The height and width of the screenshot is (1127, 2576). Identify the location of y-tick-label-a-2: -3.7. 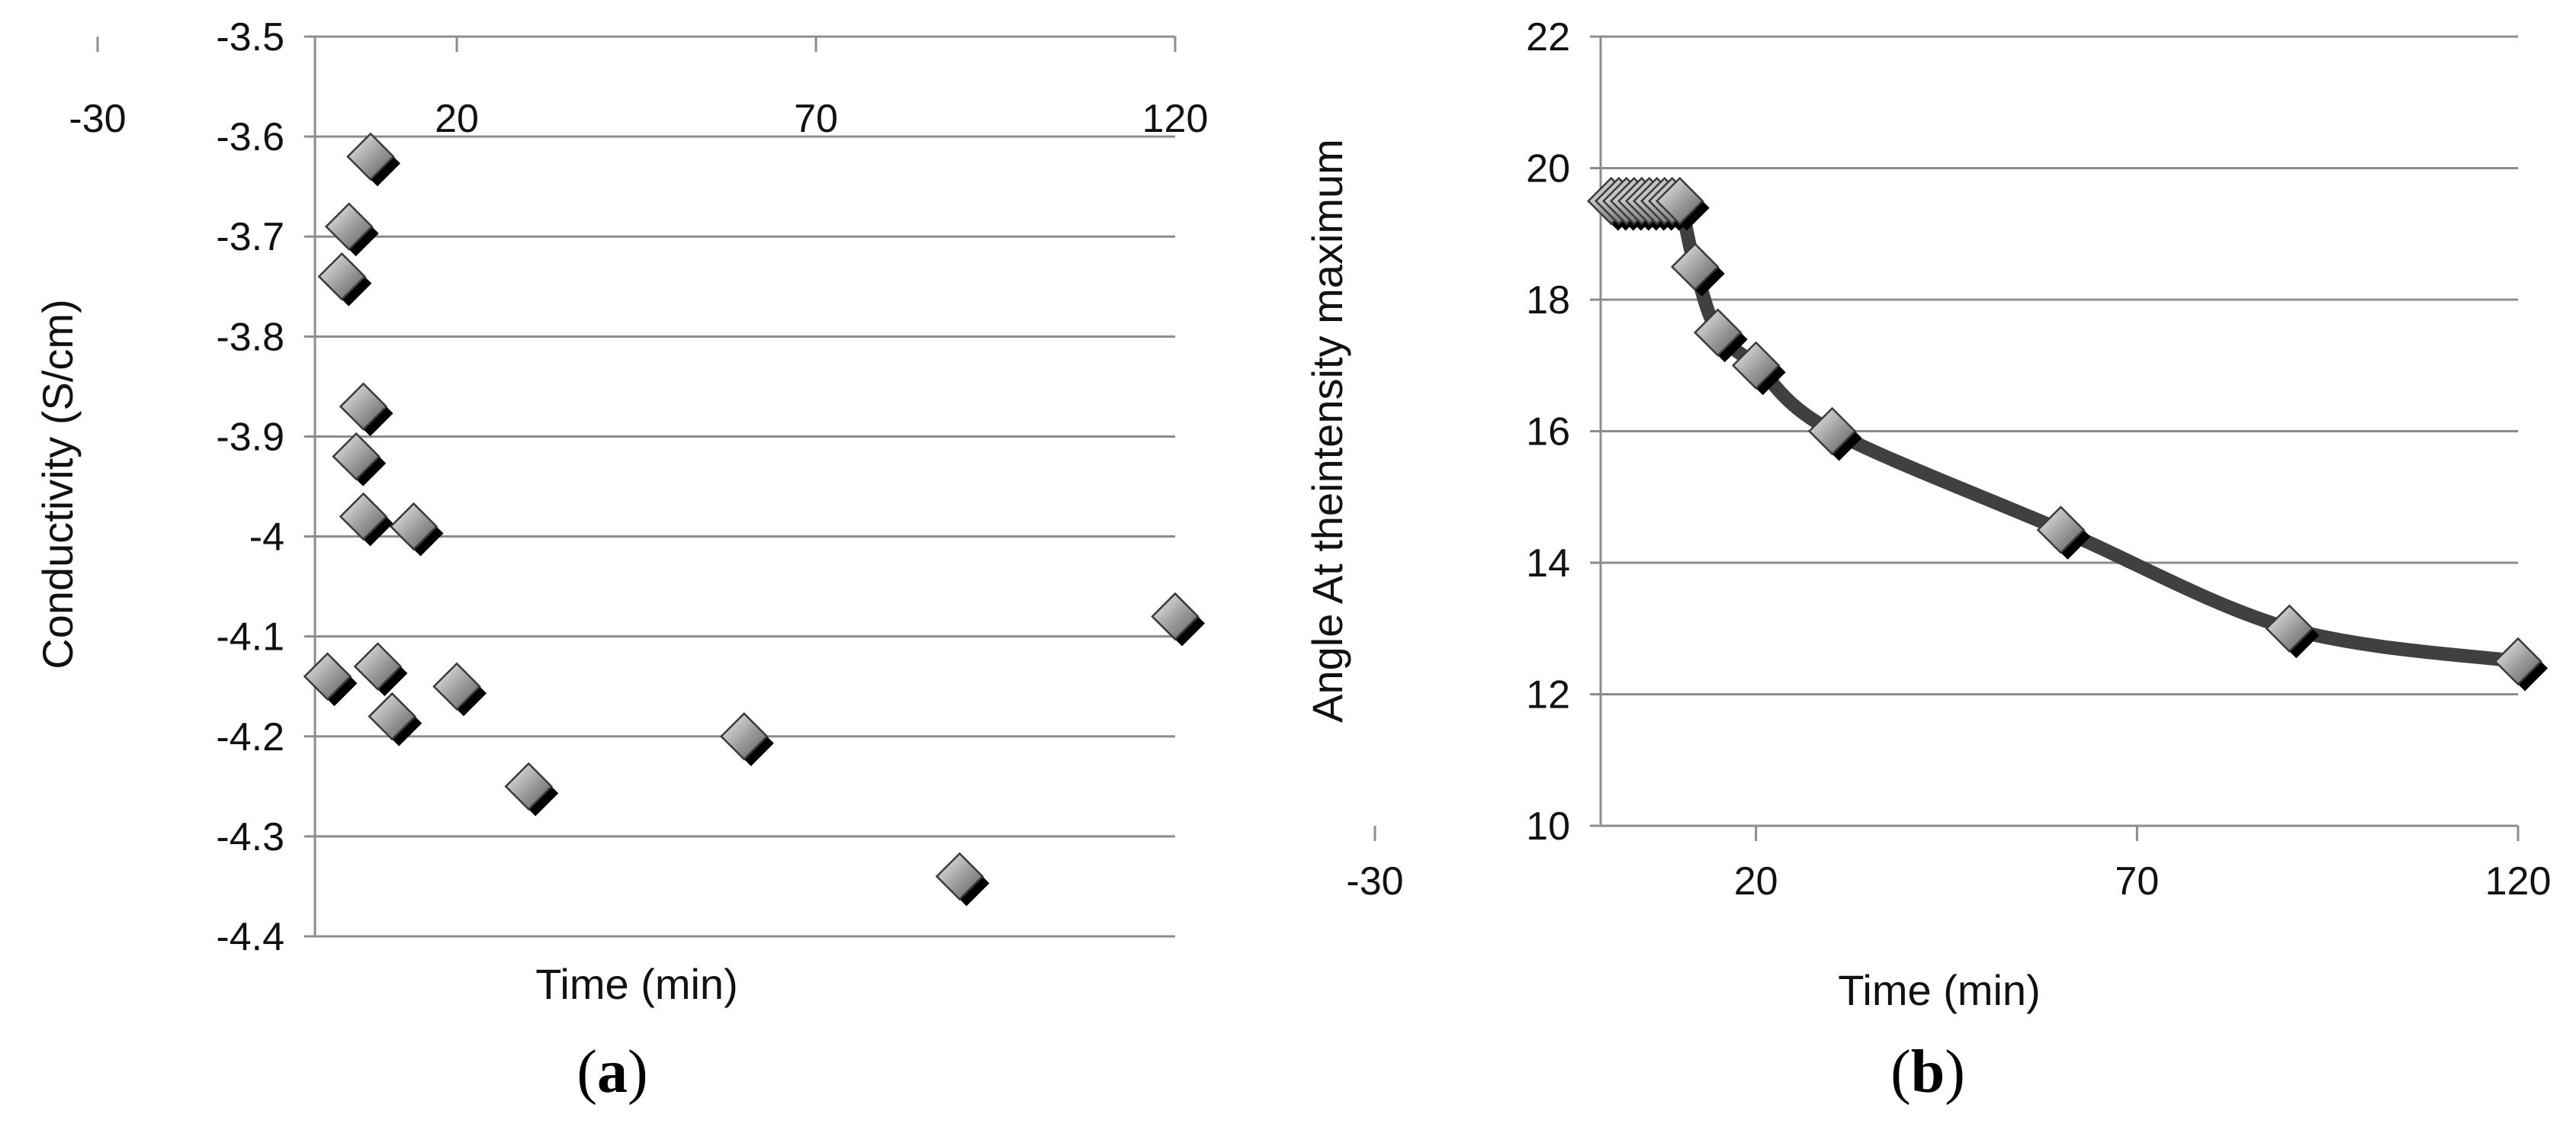
(250, 237).